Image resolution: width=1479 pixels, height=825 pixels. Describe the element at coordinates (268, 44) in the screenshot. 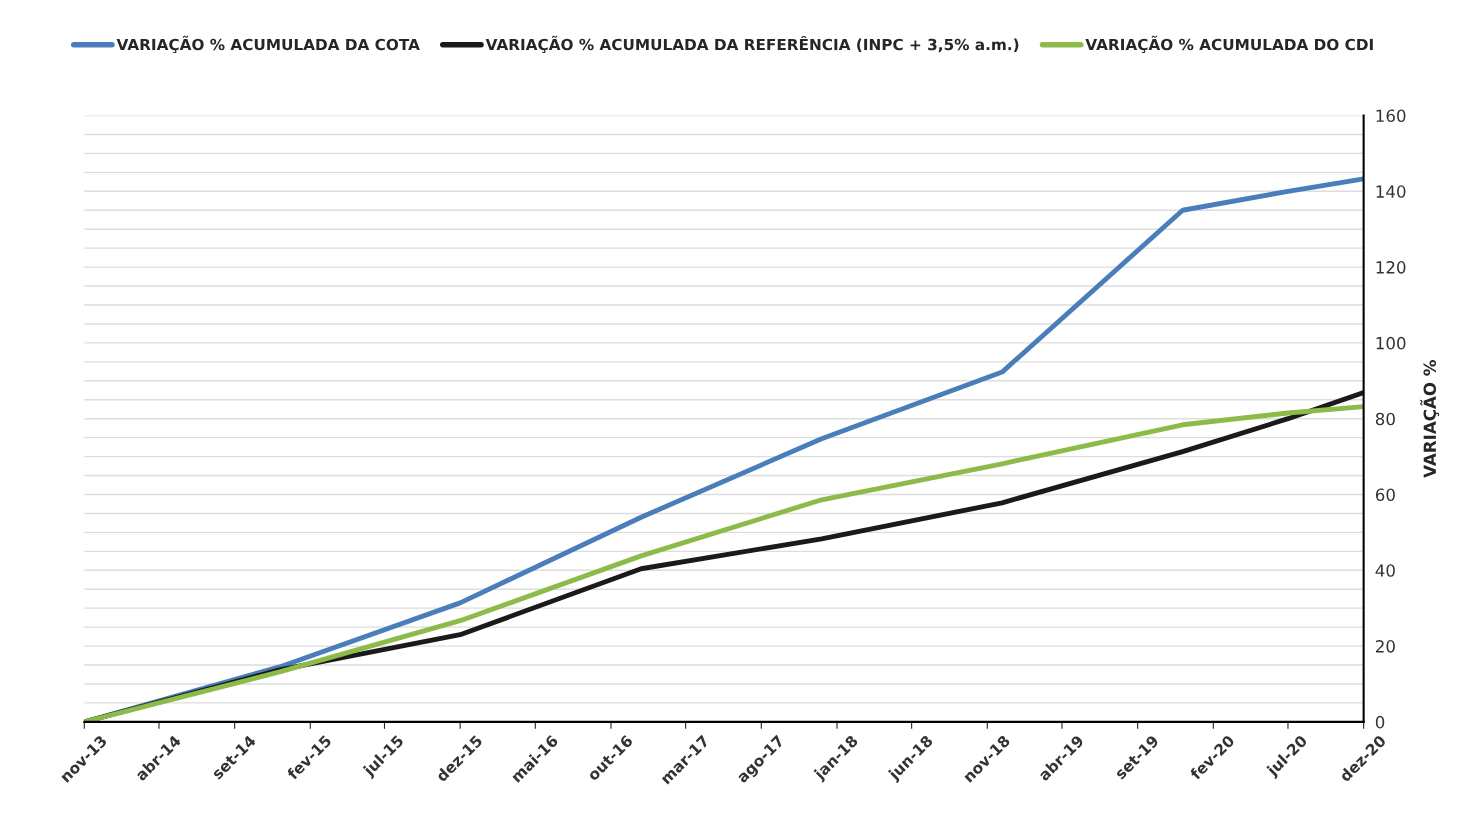

I see `legend-label: VARIAÇÃO % ACUMULADA DA COTA` at that location.